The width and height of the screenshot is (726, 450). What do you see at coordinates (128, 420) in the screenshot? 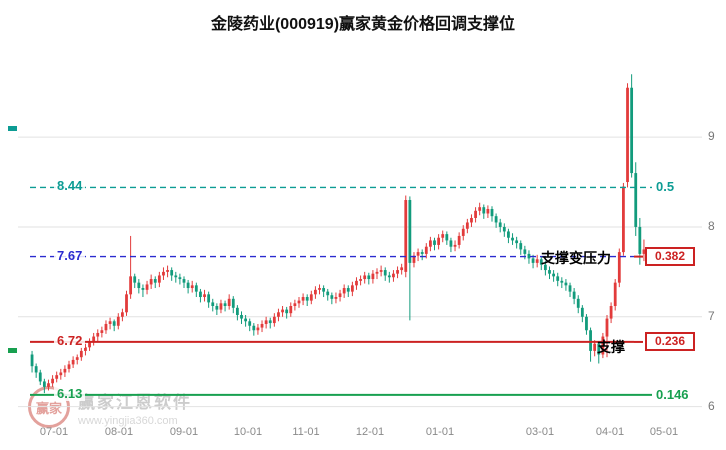
I see `watermark-url: www.yingjia360.com` at bounding box center [128, 420].